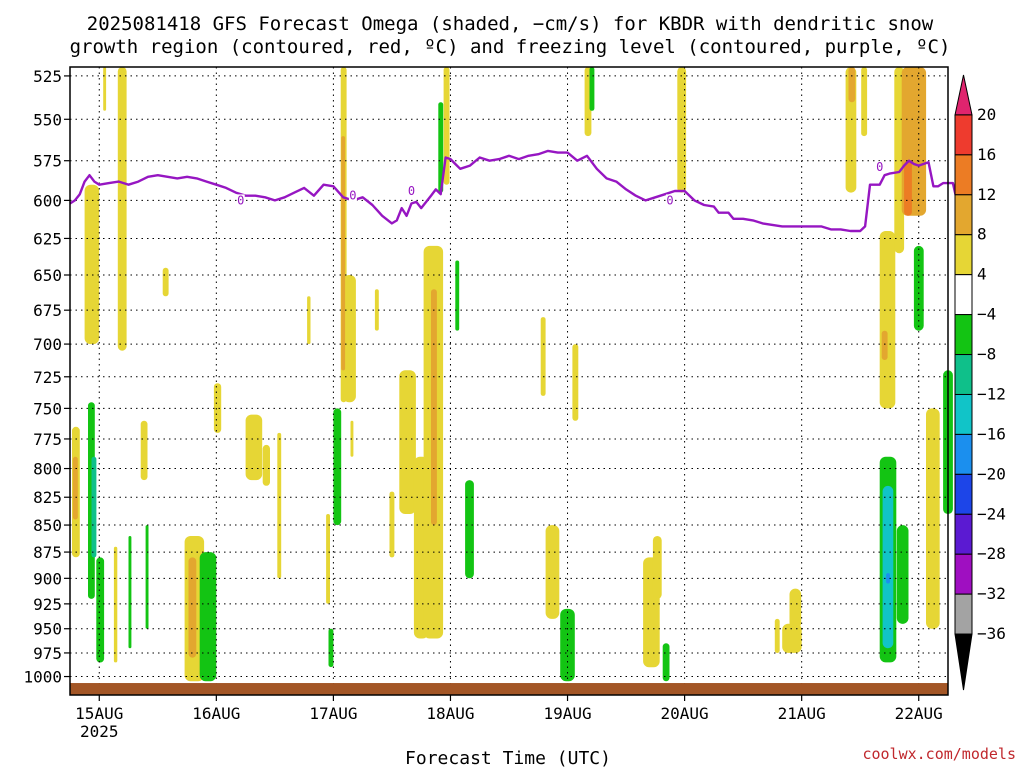  Describe the element at coordinates (986, 194) in the screenshot. I see `colorbar-label: 12` at that location.